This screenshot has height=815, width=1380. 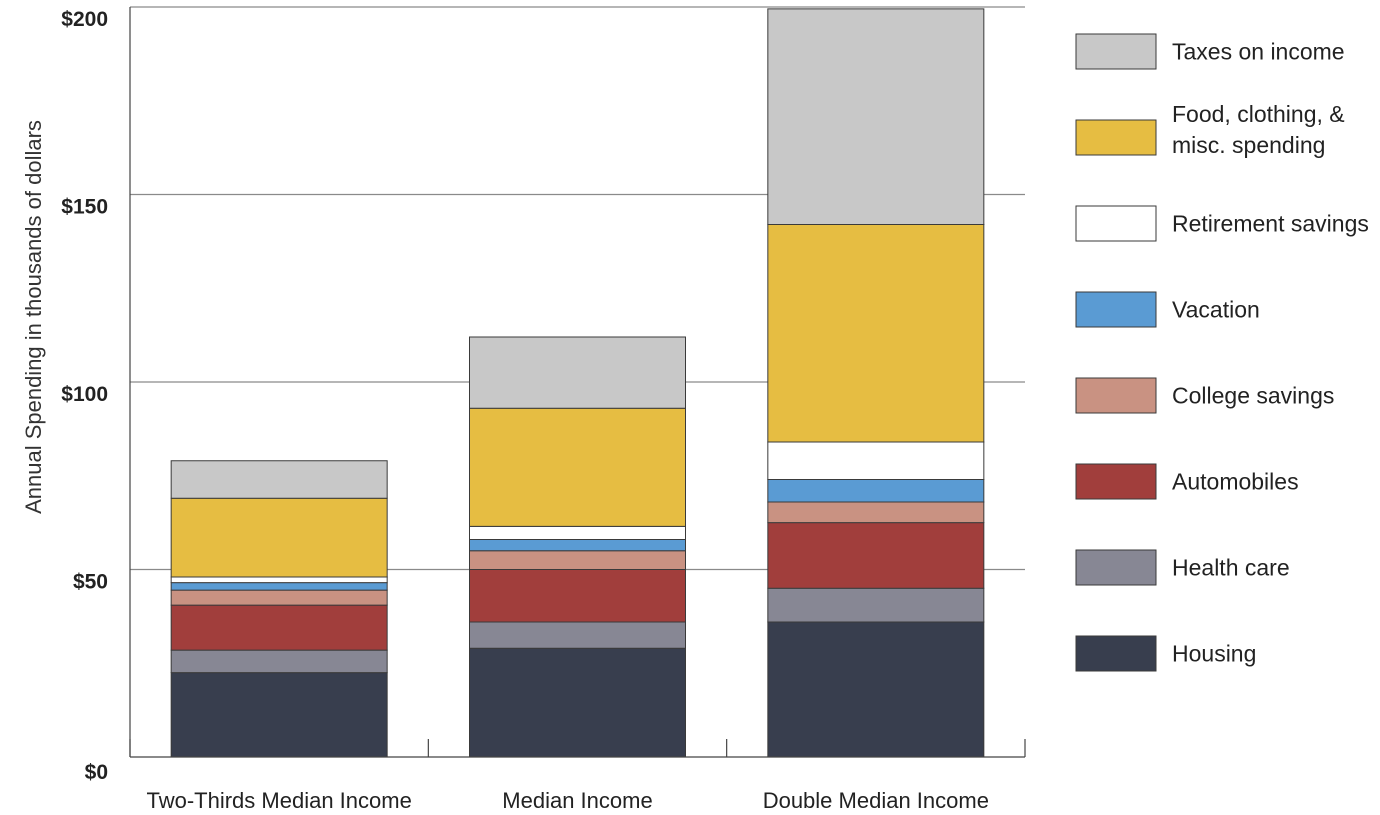 What do you see at coordinates (1214, 654) in the screenshot?
I see `legend-label-housing: Housing` at bounding box center [1214, 654].